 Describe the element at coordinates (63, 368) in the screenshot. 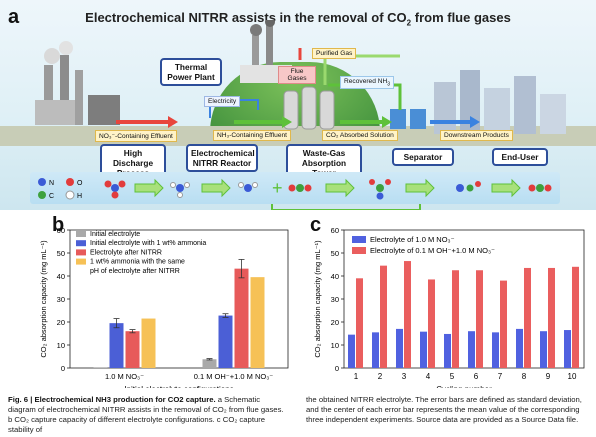

I see `chart-b-ytick-label: 0` at that location.